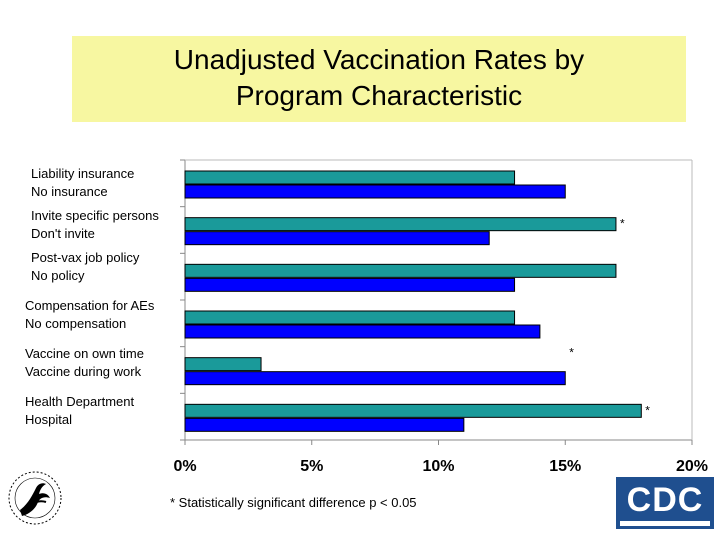 The width and height of the screenshot is (720, 540). I want to click on x-tick-label: 15%, so click(565, 466).